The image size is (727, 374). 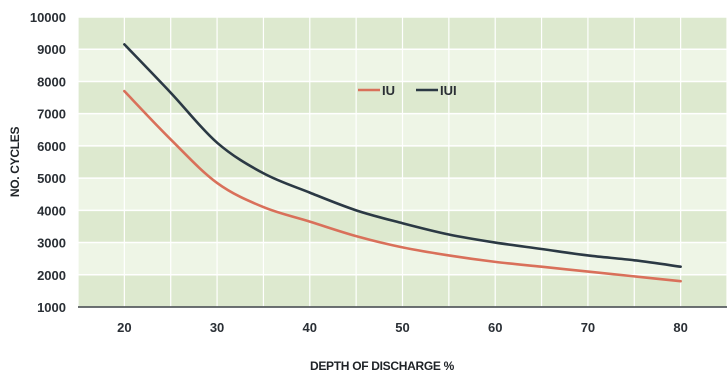 What do you see at coordinates (680, 327) in the screenshot?
I see `x-tick-label: 80` at bounding box center [680, 327].